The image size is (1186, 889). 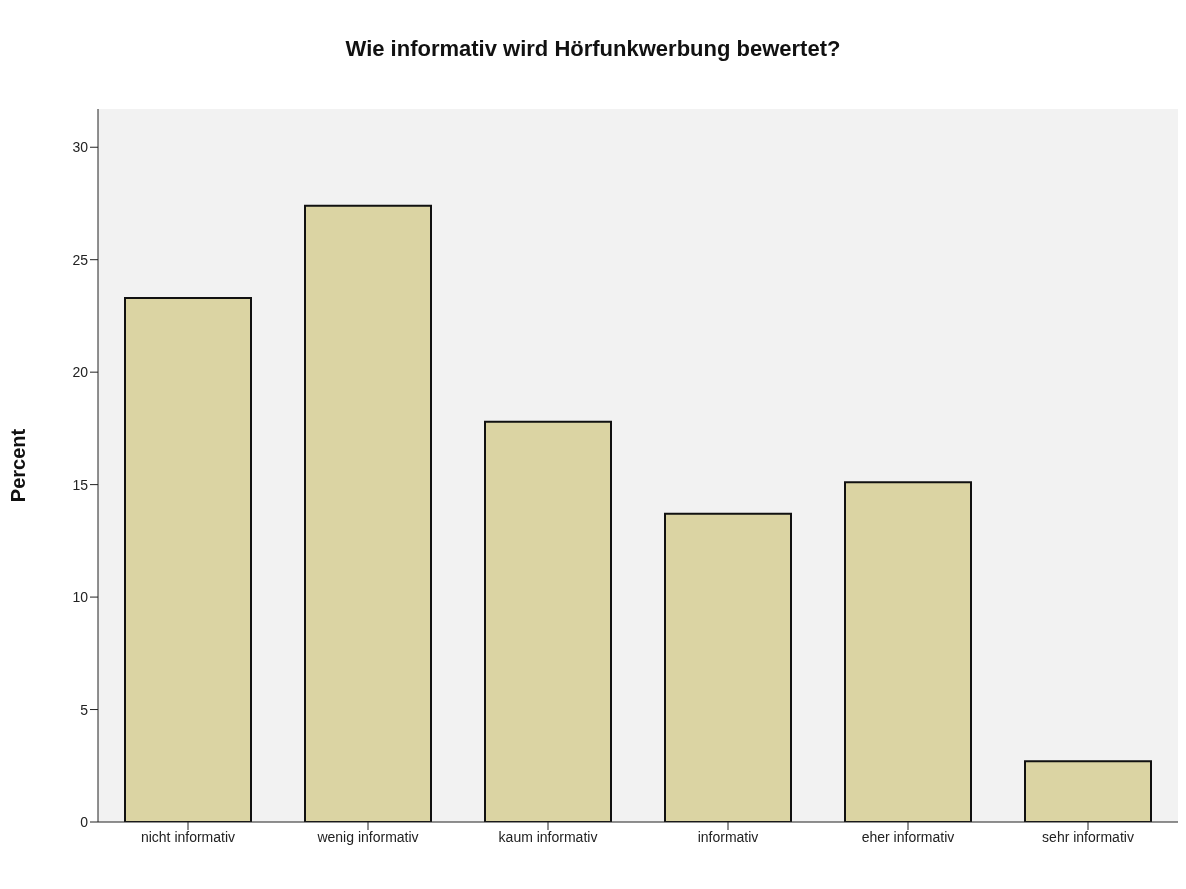 What do you see at coordinates (367, 836) in the screenshot?
I see `x-tick-label: wenig informativ` at bounding box center [367, 836].